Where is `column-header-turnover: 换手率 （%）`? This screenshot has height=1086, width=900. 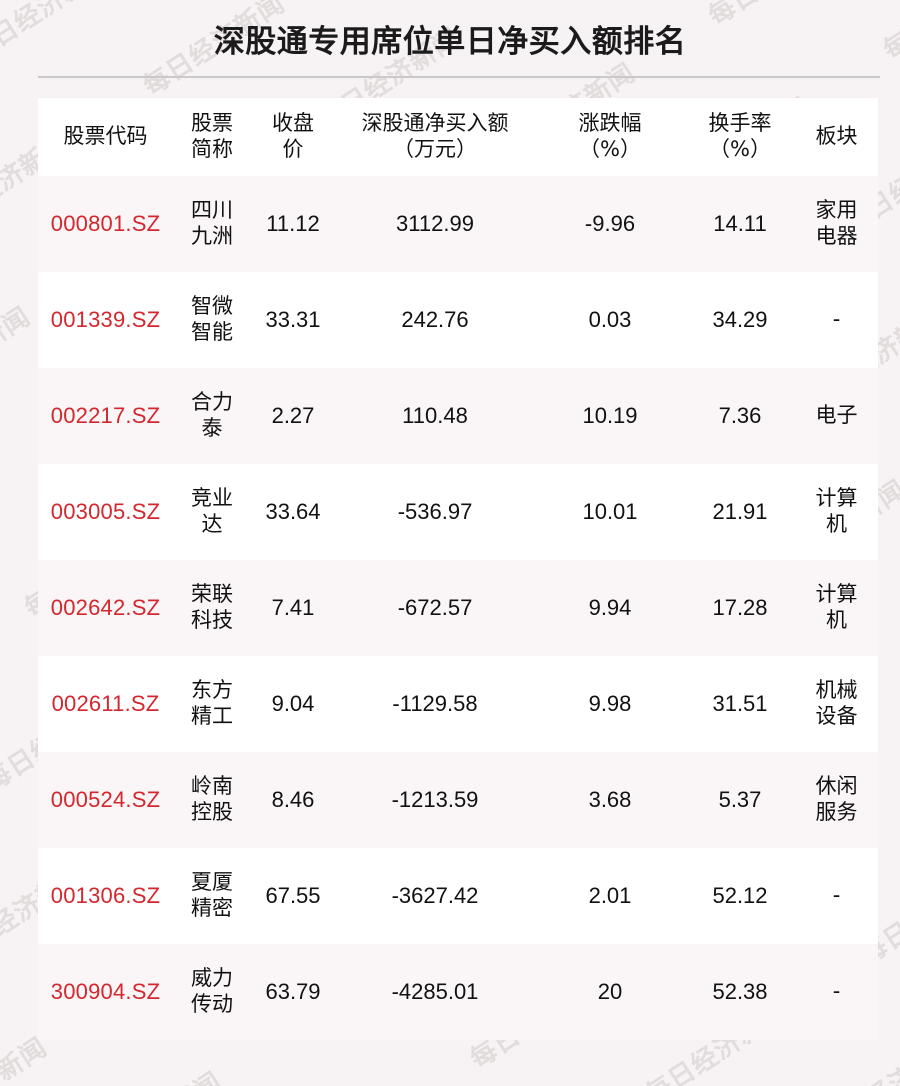 column-header-turnover: 换手率 （%） is located at coordinates (740, 137).